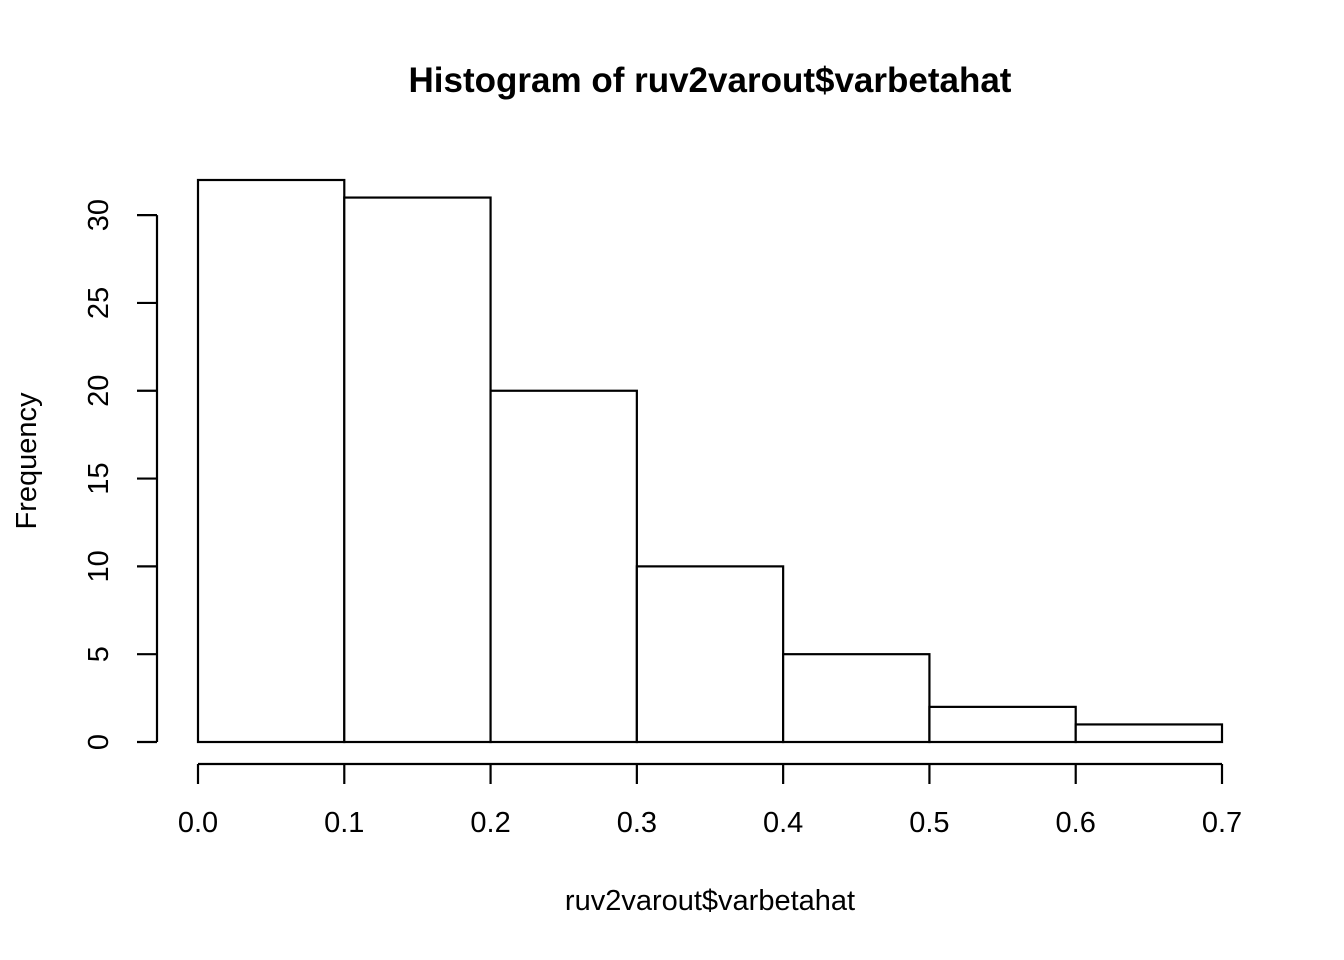 This screenshot has width=1344, height=960. Describe the element at coordinates (710, 800) in the screenshot. I see `x-axis: 0.0 0.1 0.2 0.3 0.4 0.5 0.6 0.7` at that location.